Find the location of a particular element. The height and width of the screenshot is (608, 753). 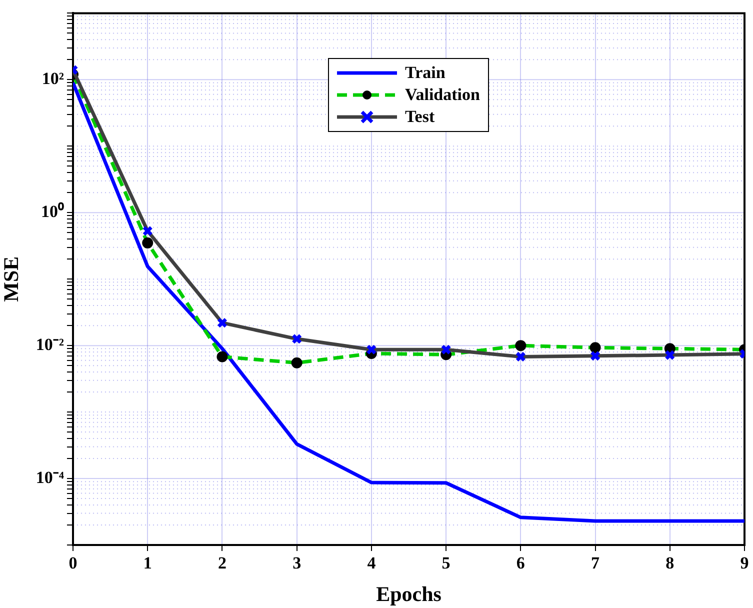

x-axis-title: Epochs is located at coordinates (409, 594).